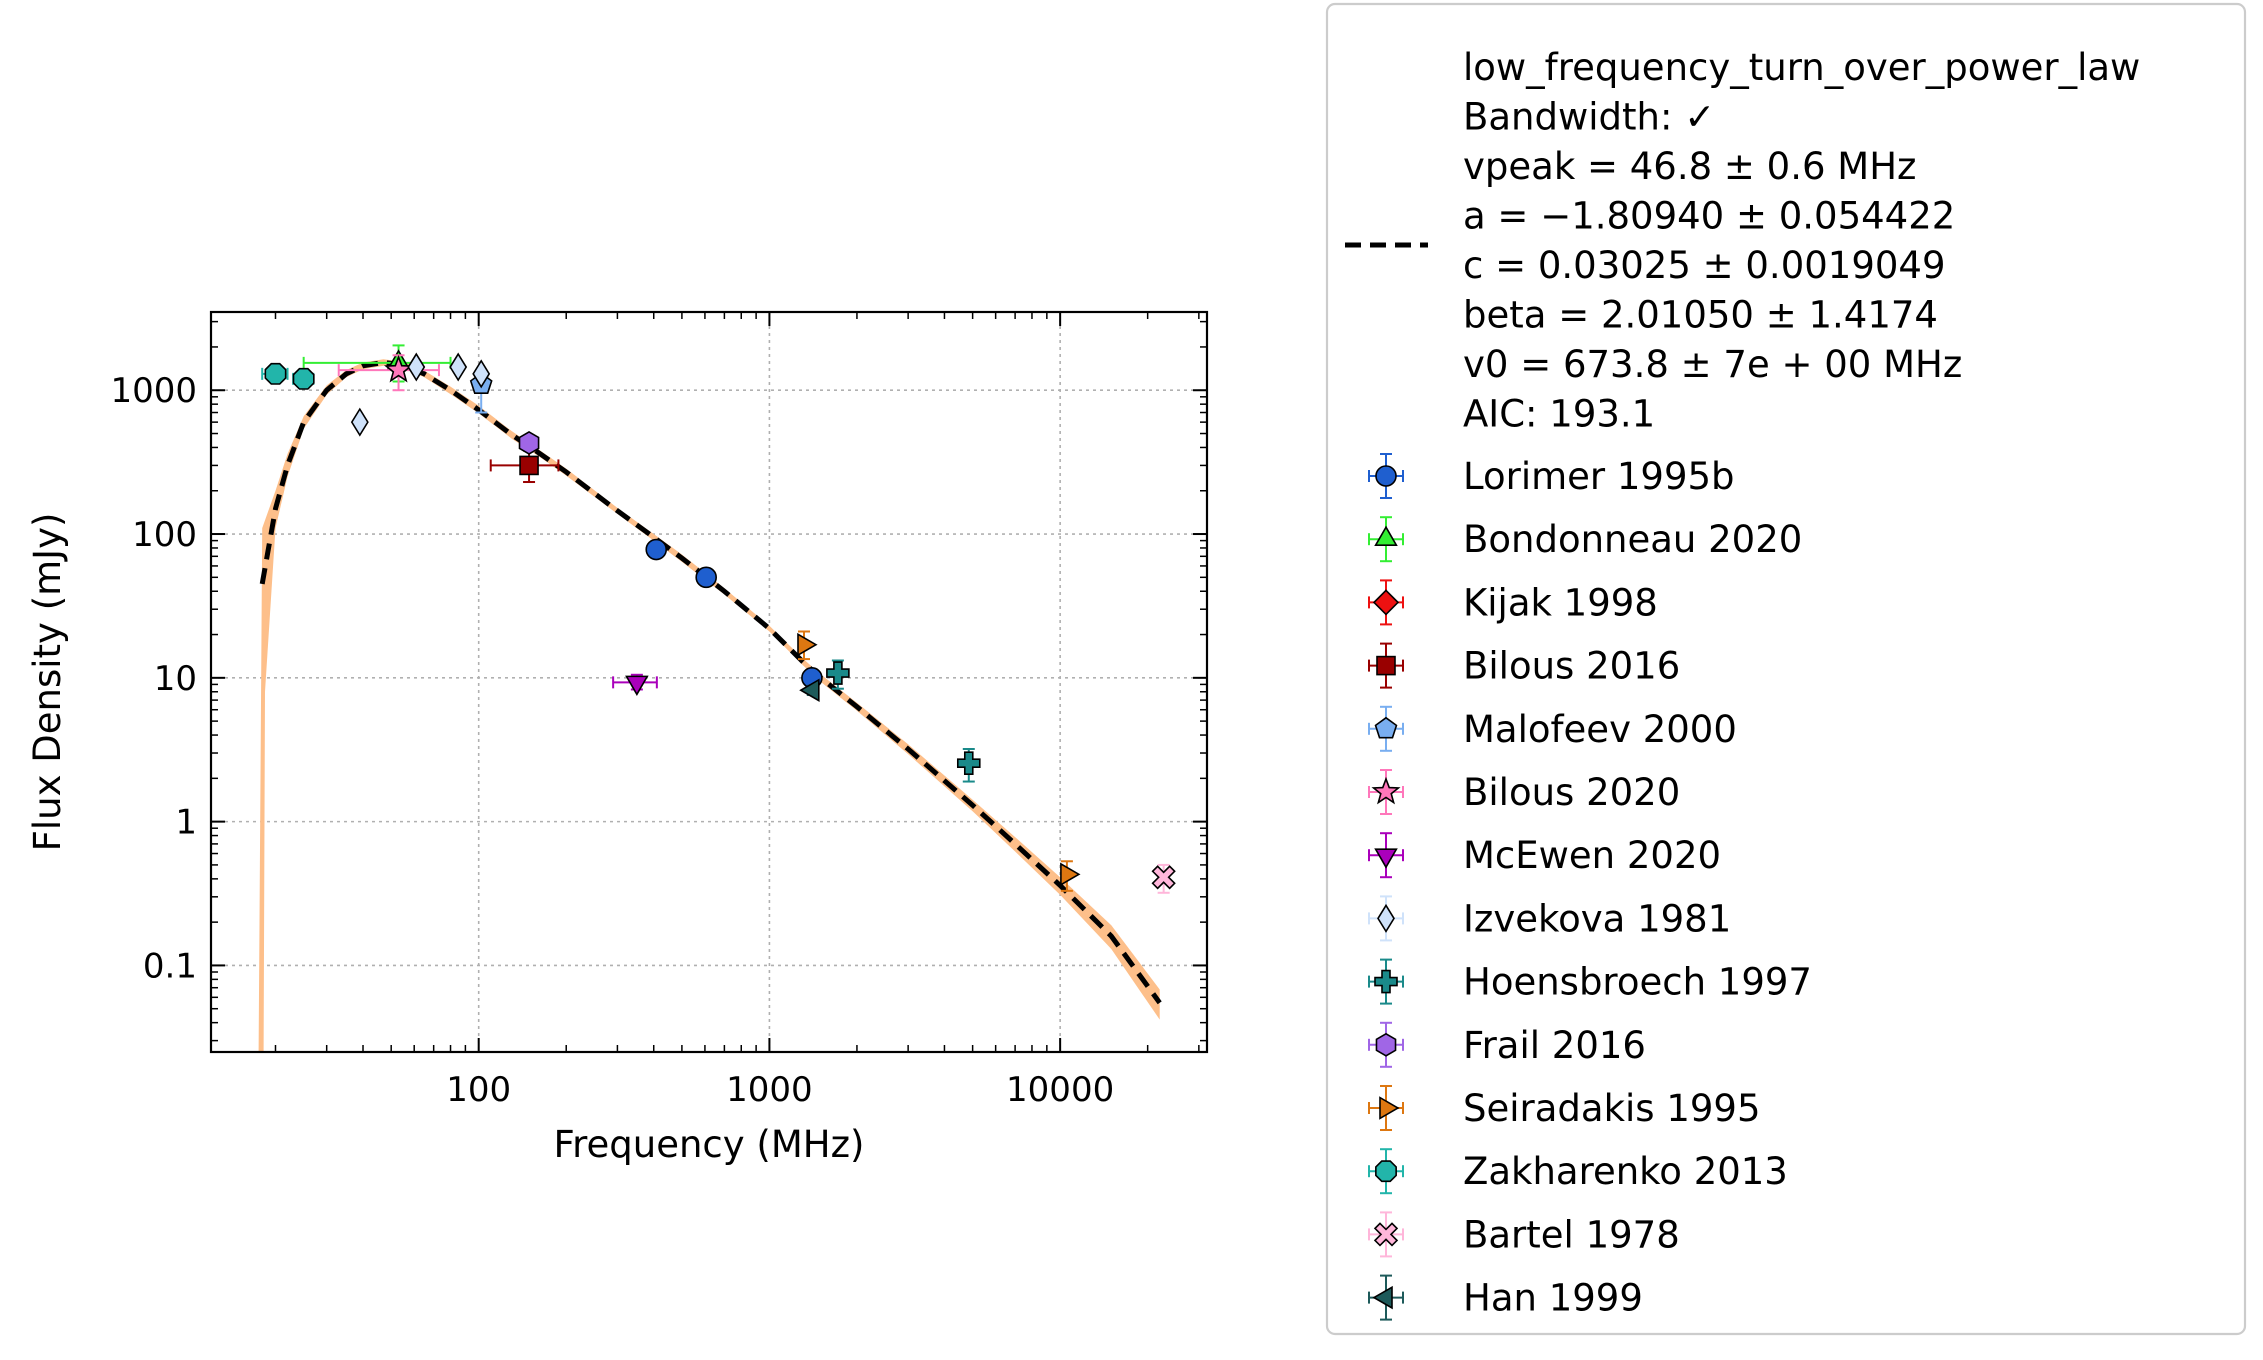  What do you see at coordinates (153, 391) in the screenshot?
I see `y-tick-label: 1000` at bounding box center [153, 391].